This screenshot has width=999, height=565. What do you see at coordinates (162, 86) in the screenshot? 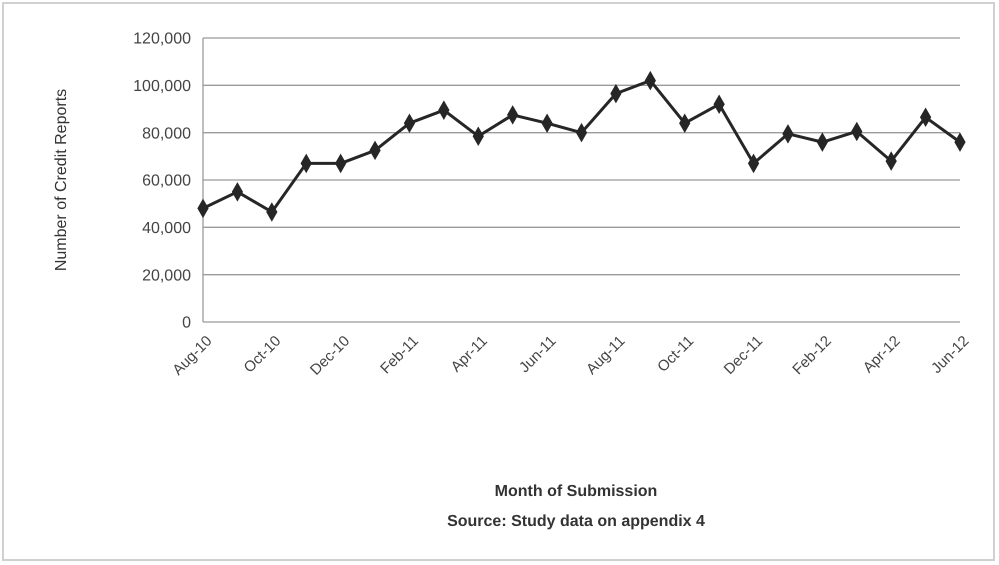
I see `y-tick-label: 100,000` at bounding box center [162, 86].